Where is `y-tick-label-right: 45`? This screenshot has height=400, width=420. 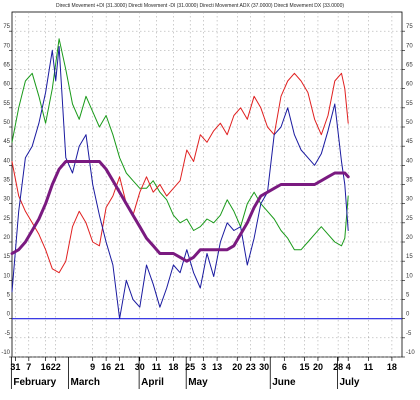
y-tick-label-right: 45 is located at coordinates (409, 142).